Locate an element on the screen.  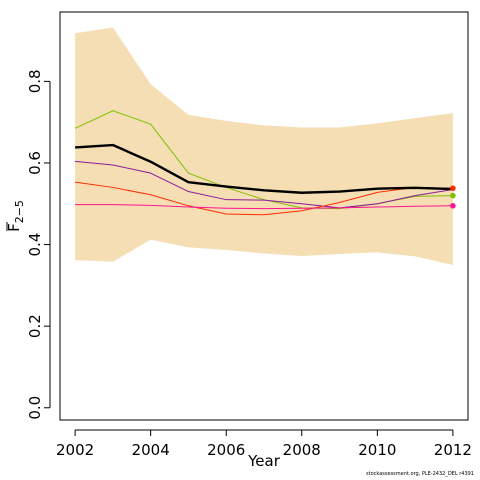
y-tick-label-4: 0.8 is located at coordinates (35, 81).